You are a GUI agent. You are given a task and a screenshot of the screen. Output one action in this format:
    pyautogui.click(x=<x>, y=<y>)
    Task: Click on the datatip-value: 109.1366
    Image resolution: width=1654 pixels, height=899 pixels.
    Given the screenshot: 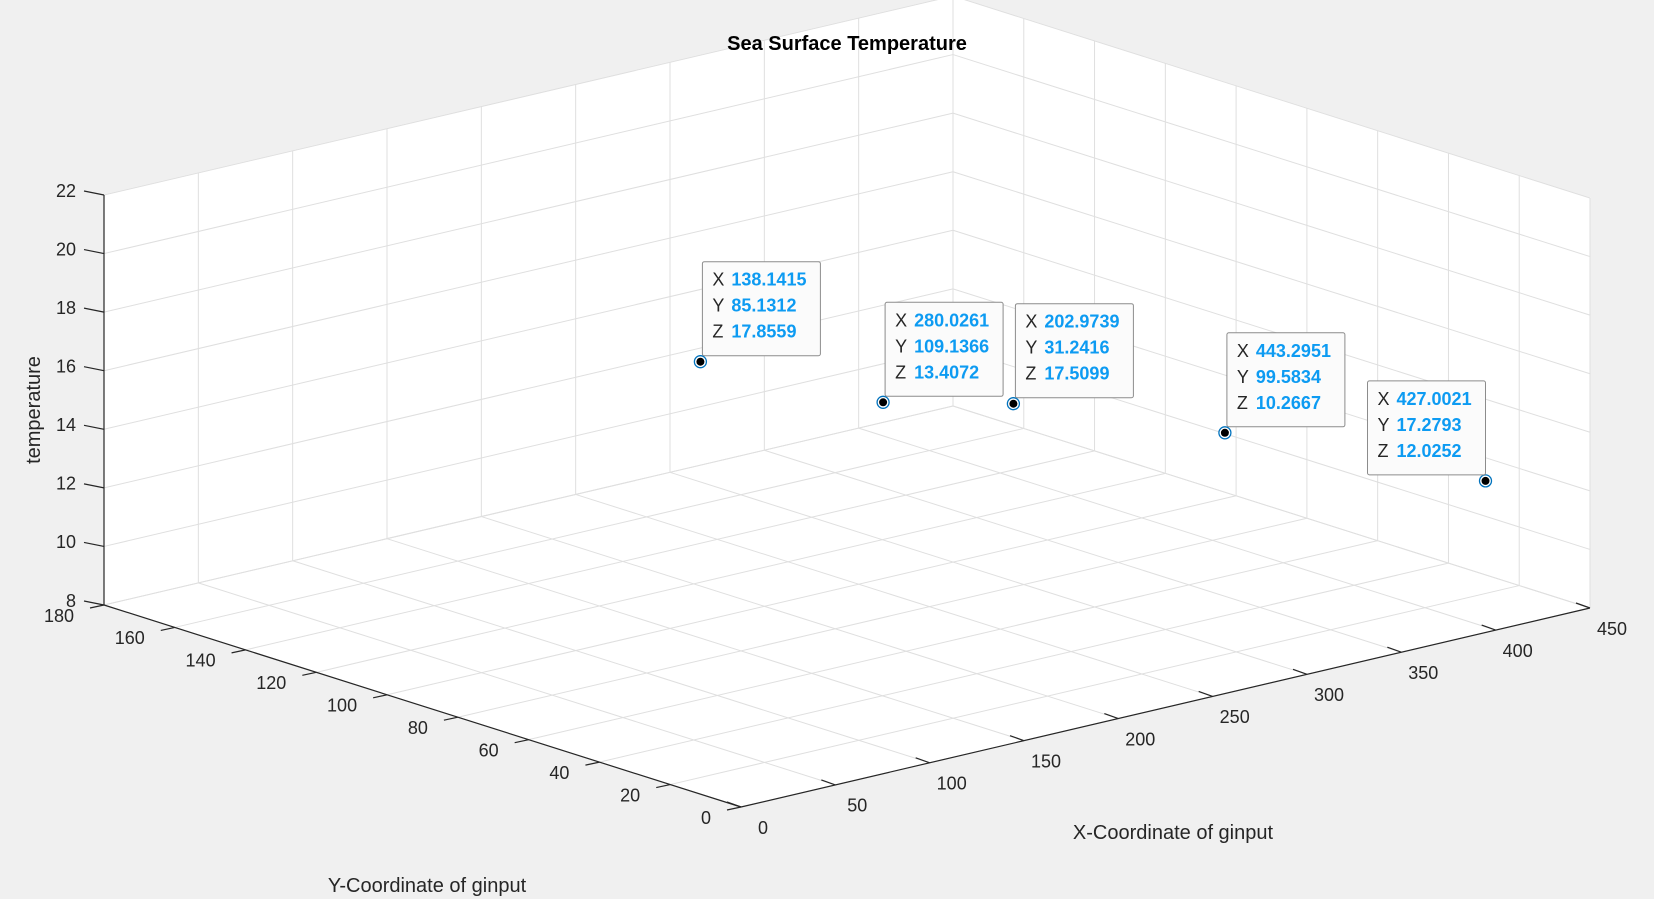 What is the action you would take?
    pyautogui.click(x=951, y=346)
    